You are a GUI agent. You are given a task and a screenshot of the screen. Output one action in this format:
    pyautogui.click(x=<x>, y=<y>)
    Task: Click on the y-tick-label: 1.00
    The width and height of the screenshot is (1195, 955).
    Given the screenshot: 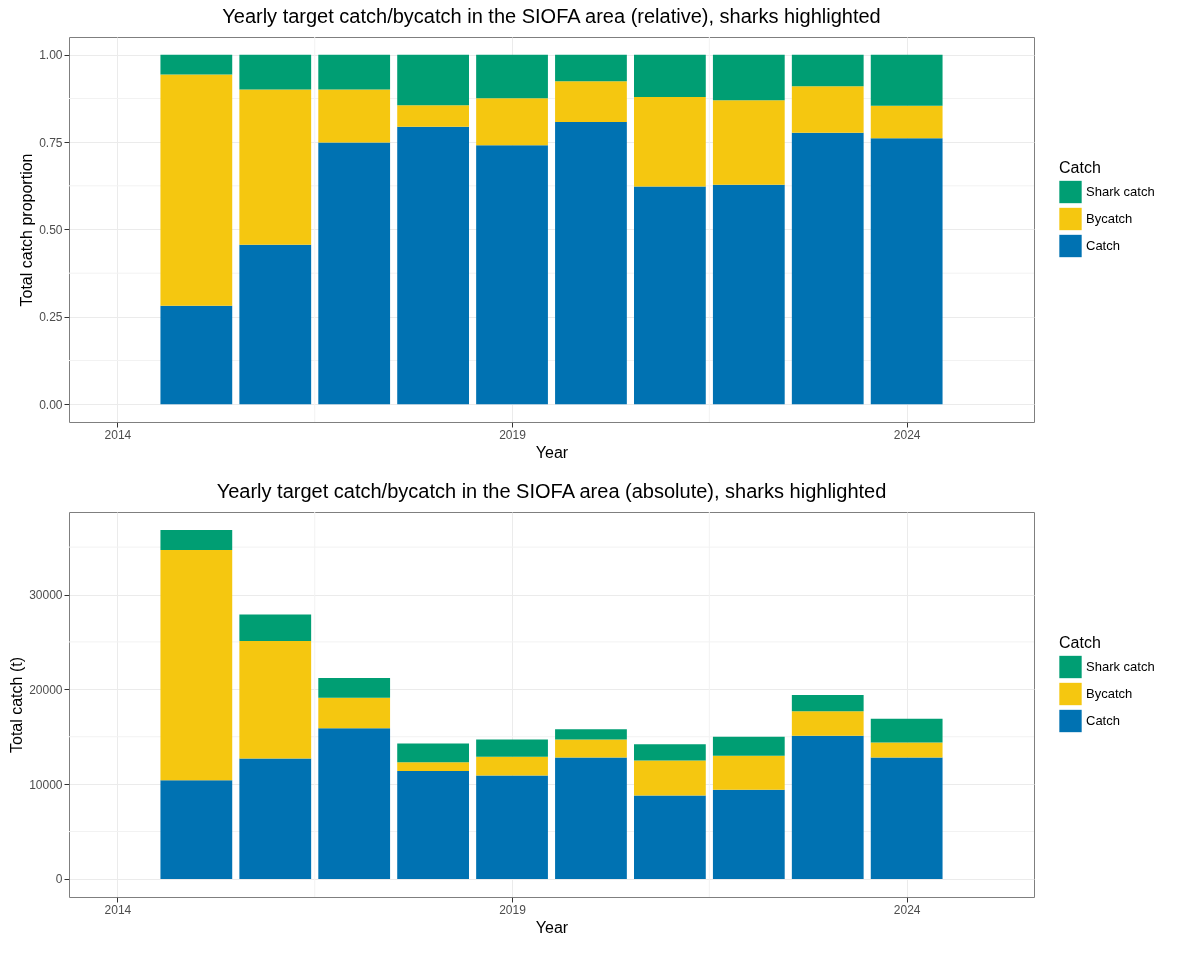 What is the action you would take?
    pyautogui.click(x=51, y=55)
    